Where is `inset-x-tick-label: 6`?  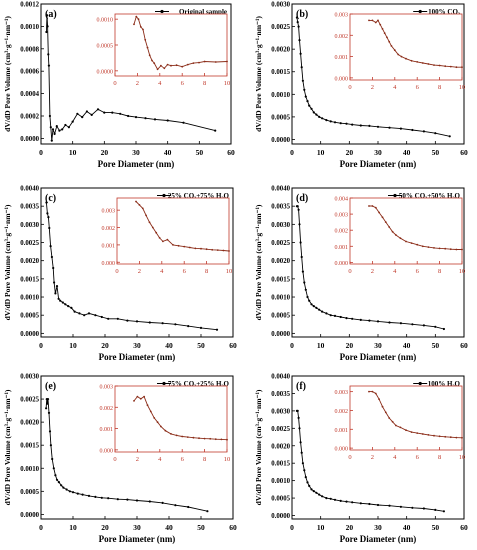
inset-x-tick-label: 6 is located at coordinates (183, 459).